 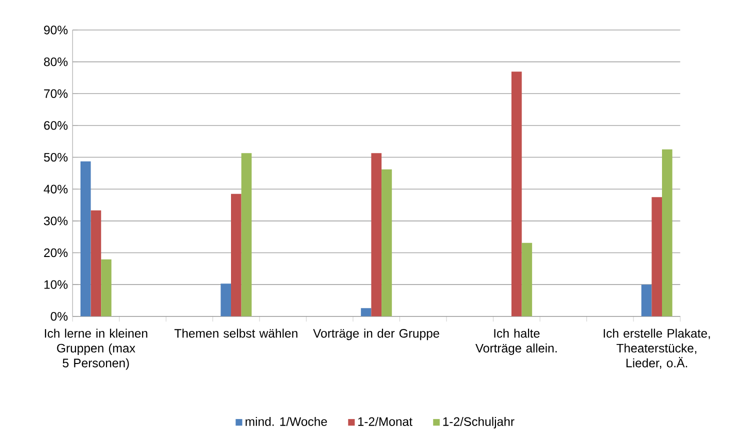 I want to click on legend-label: 1-2/Monat, so click(x=385, y=421).